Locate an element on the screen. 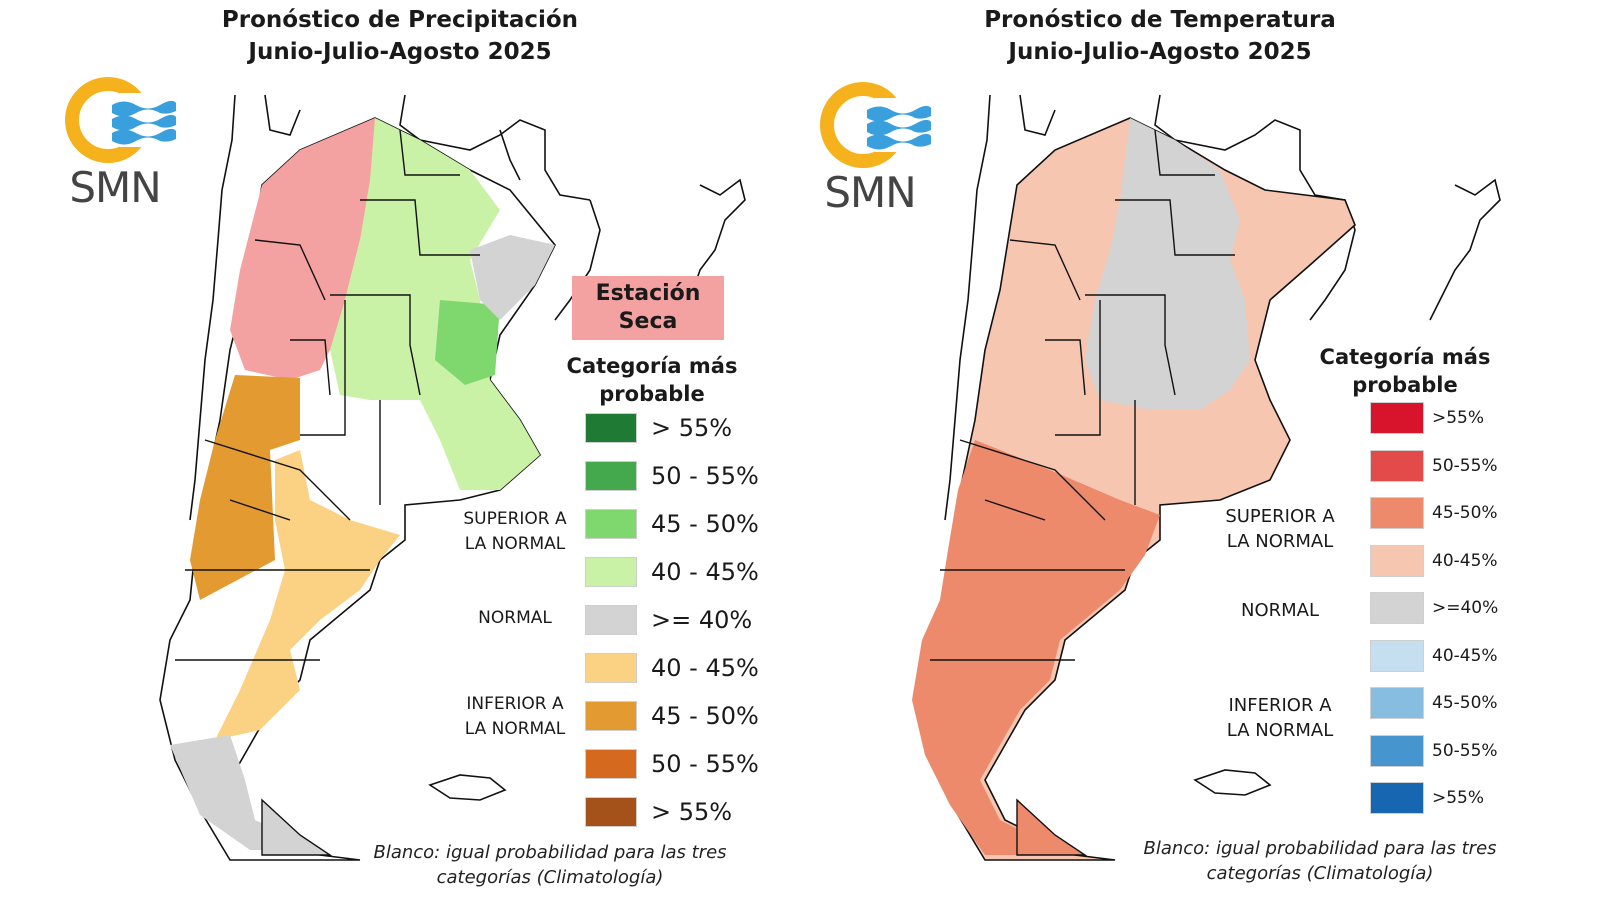  precipitation-title-line2: Junio-Julio-Agosto 2025 is located at coordinates (400, 52).